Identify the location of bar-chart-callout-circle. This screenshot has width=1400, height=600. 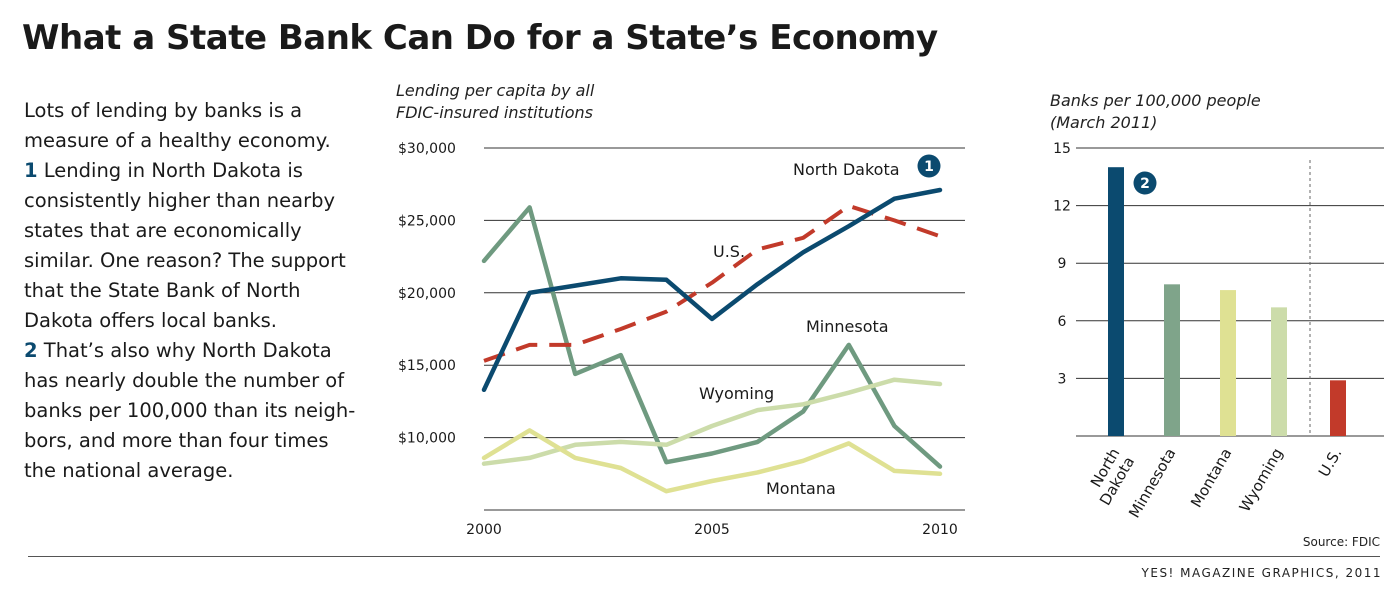
(1145, 183).